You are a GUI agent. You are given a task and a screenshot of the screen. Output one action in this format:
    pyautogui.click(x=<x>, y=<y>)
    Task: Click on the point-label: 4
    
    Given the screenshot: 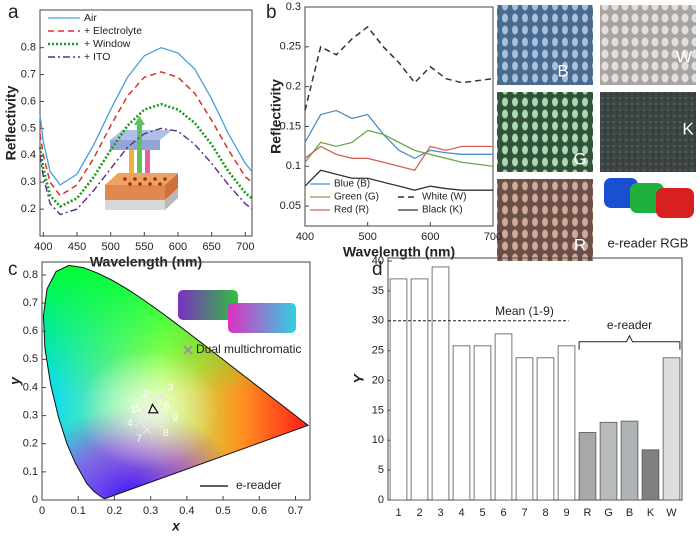 What is the action you would take?
    pyautogui.click(x=130, y=423)
    